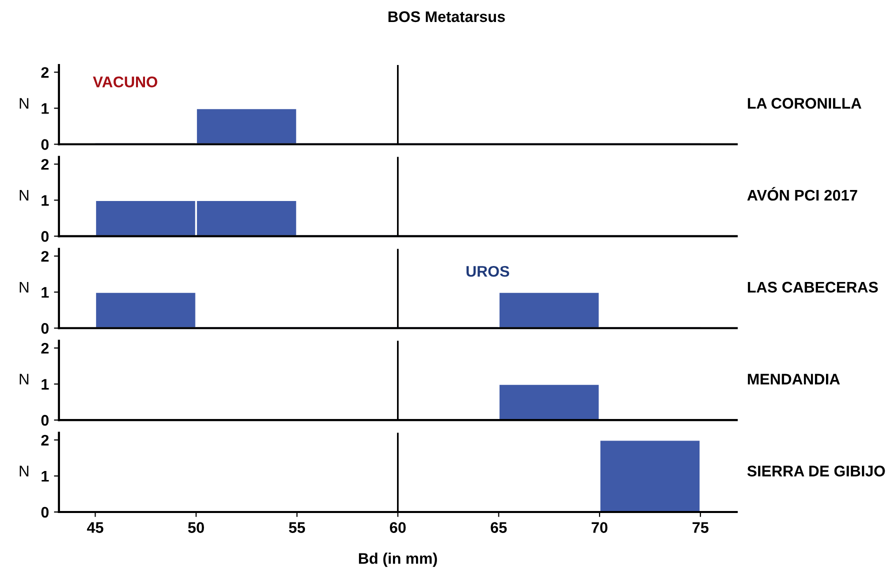 The width and height of the screenshot is (893, 576). Describe the element at coordinates (498, 527) in the screenshot. I see `x-tick-label: 65` at that location.